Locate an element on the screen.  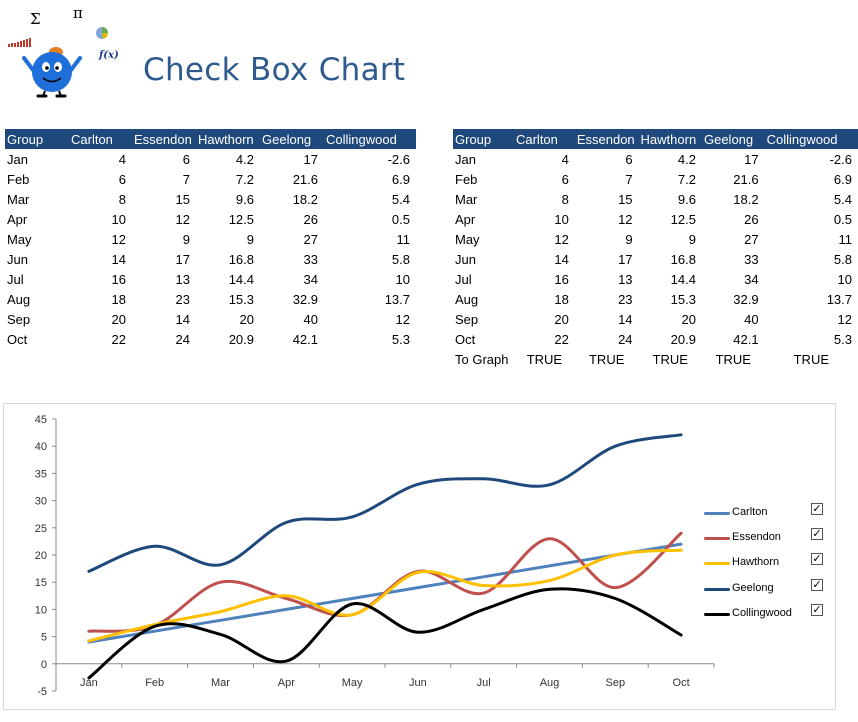
series-checkbox-essendon: ✓ is located at coordinates (817, 534).